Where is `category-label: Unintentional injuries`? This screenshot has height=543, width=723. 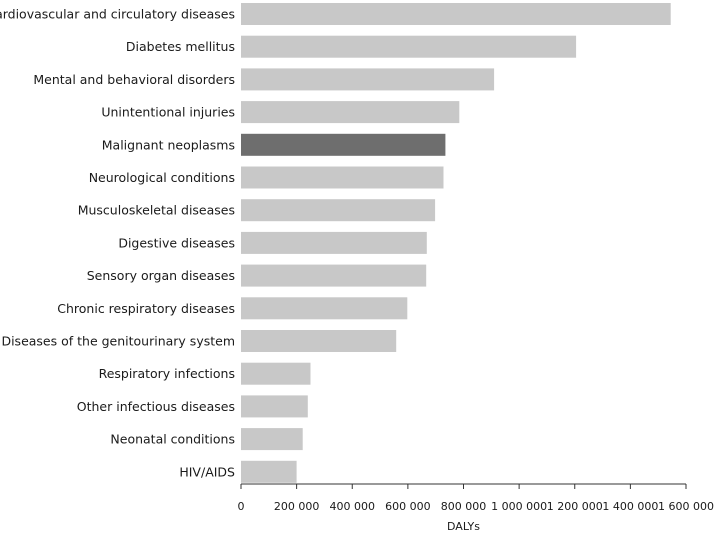 category-label: Unintentional injuries is located at coordinates (168, 112).